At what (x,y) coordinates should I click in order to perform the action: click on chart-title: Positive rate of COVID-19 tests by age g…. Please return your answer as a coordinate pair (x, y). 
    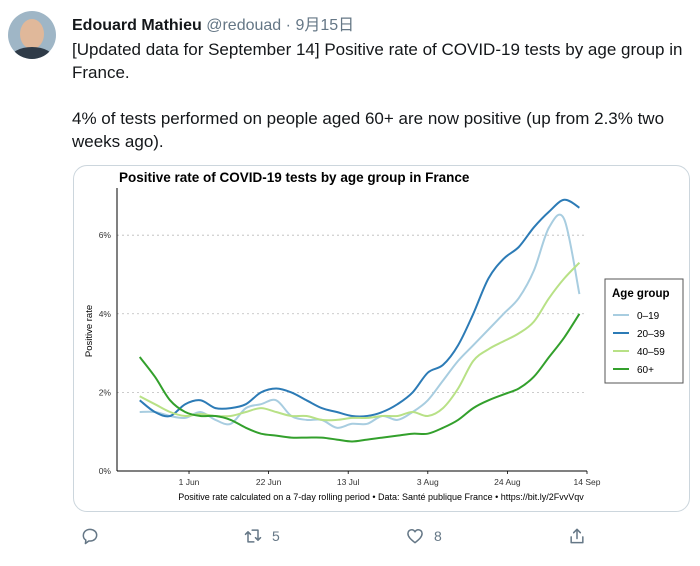
    Looking at the image, I should click on (294, 177).